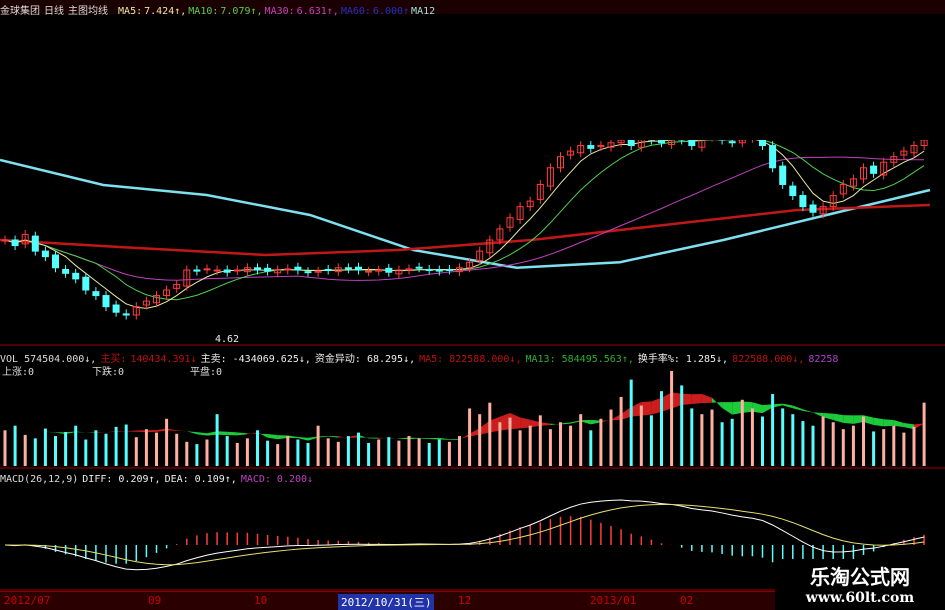 The height and width of the screenshot is (610, 945). Describe the element at coordinates (470, 359) in the screenshot. I see `indicator-value: MA5: 822588.000↓,` at that location.